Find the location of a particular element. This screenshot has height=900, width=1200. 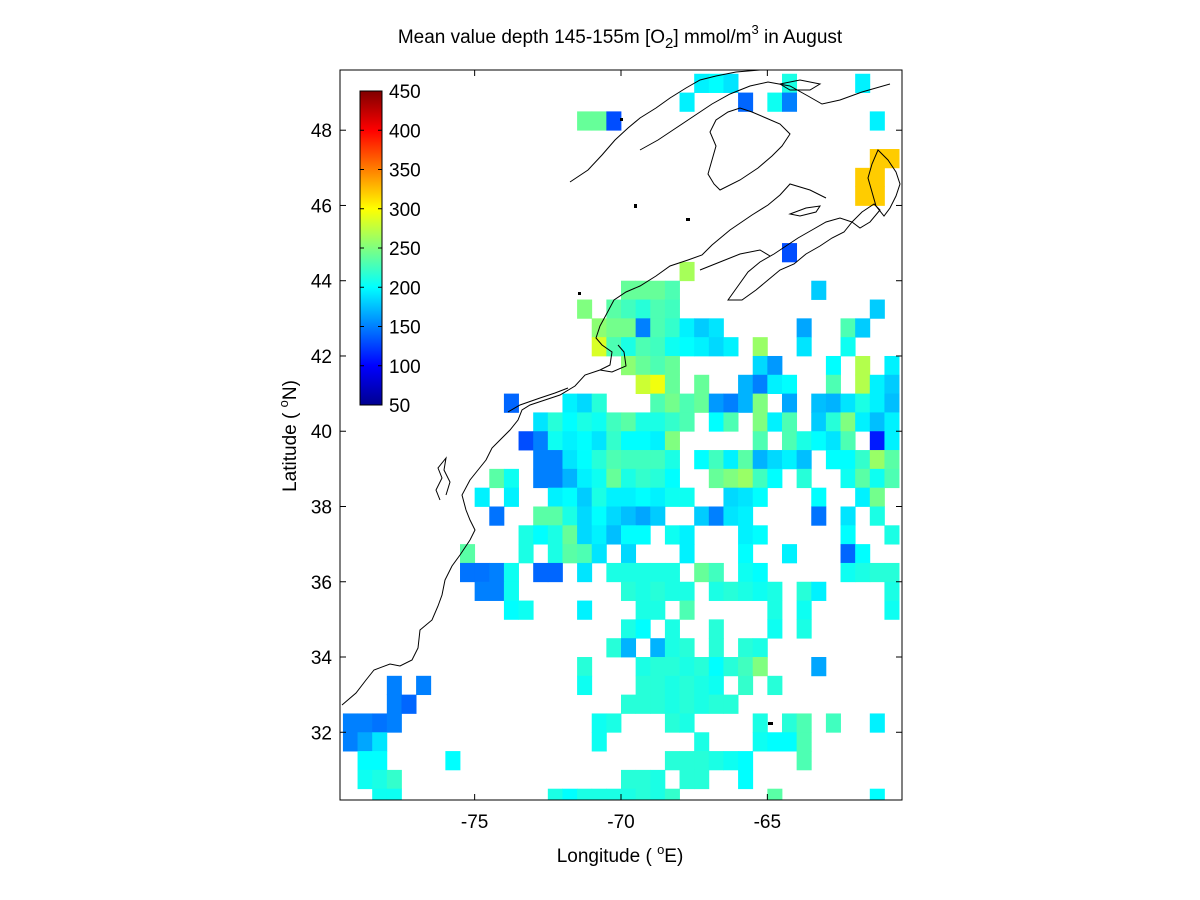

pei is located at coordinates (805, 211).